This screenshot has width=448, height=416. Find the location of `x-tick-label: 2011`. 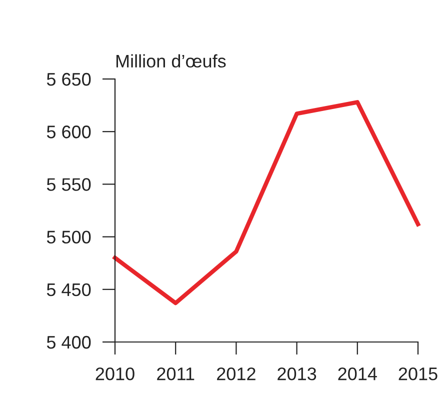

x-tick-label: 2011 is located at coordinates (175, 373).